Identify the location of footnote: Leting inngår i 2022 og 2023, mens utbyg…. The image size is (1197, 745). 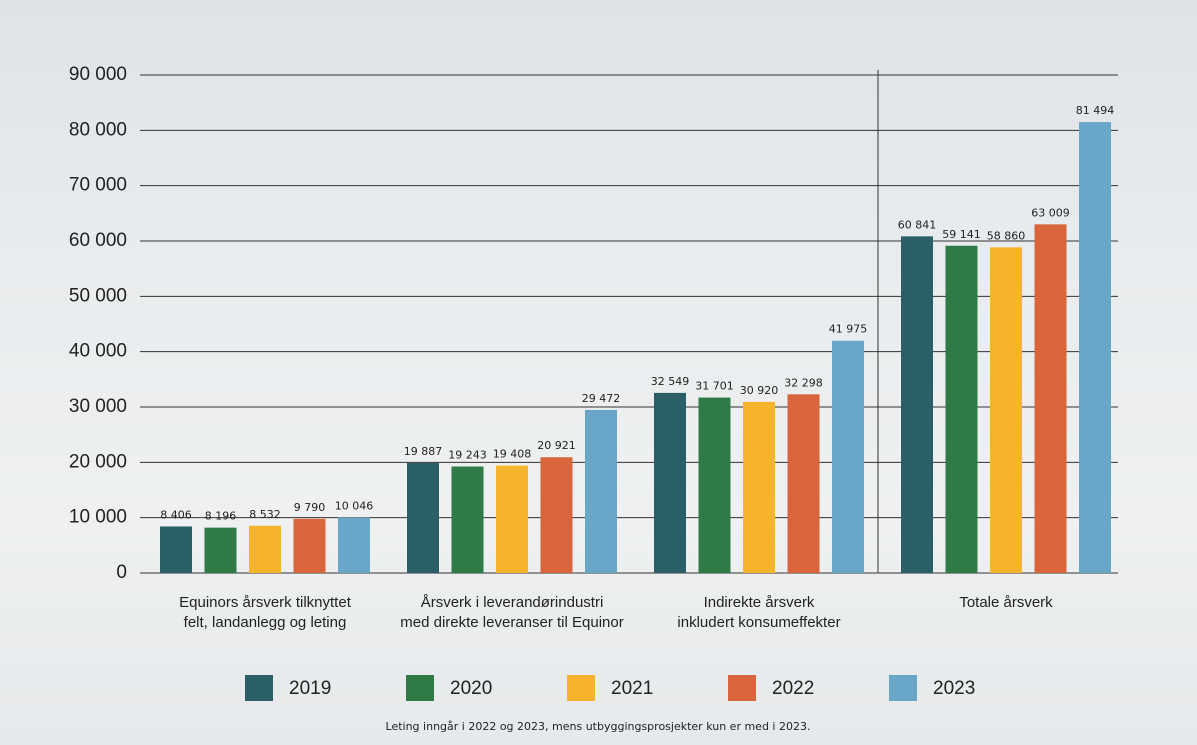
(598, 726).